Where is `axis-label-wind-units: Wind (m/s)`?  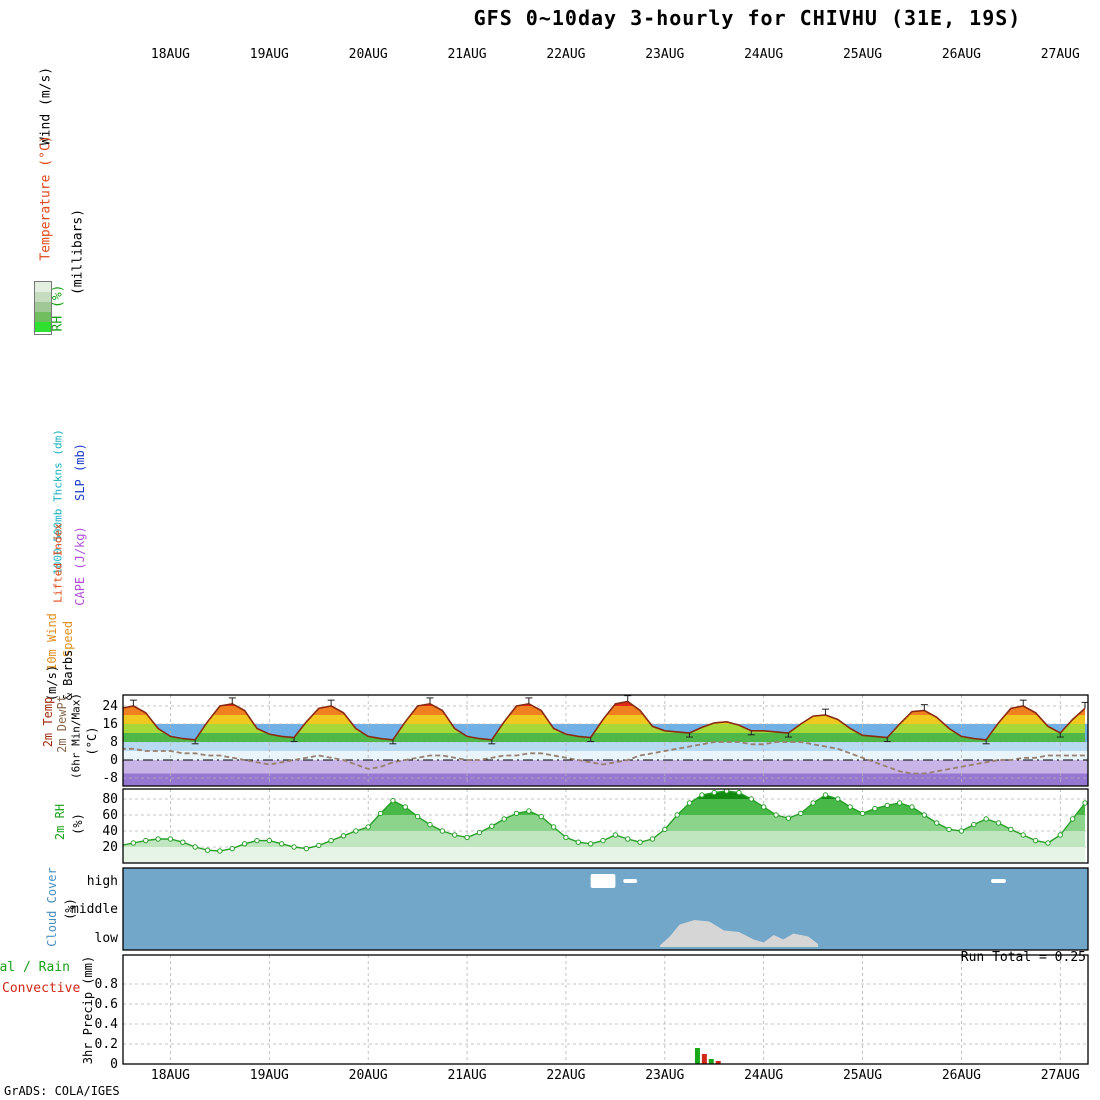
axis-label-wind-units: Wind (m/s) is located at coordinates (46, 106).